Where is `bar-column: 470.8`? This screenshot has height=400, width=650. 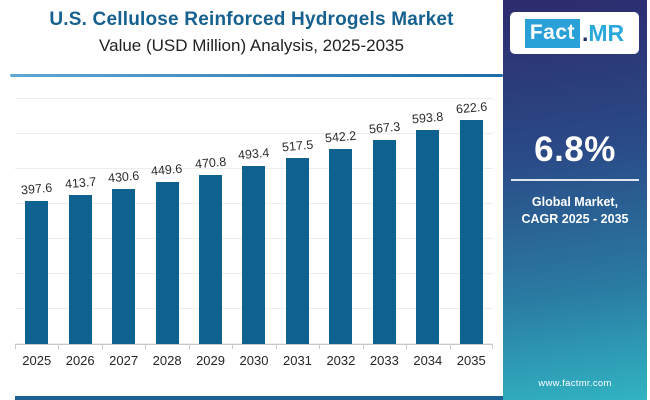
bar-column: 470.8 is located at coordinates (210, 219).